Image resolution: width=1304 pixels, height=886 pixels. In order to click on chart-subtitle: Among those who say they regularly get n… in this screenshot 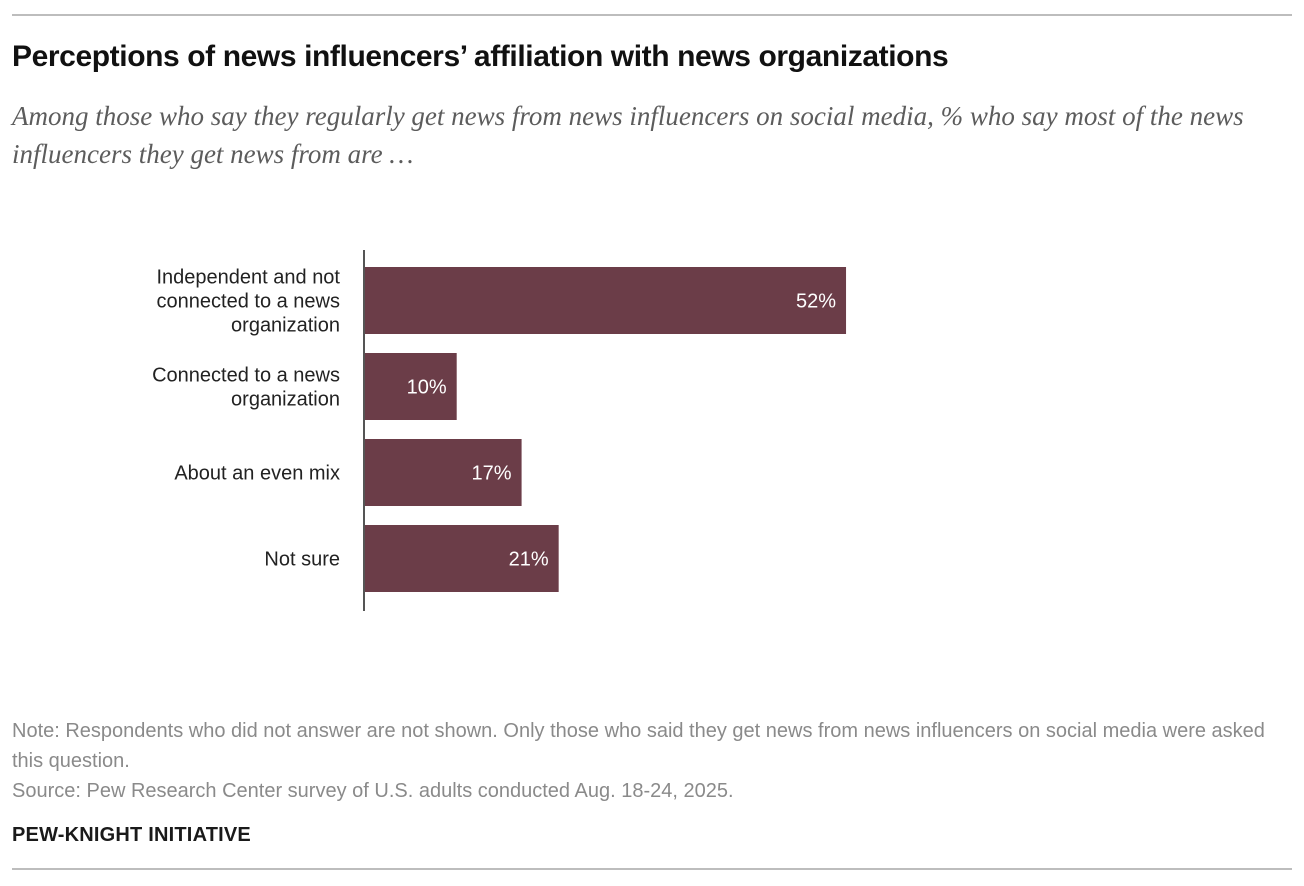, I will do `click(628, 135)`.